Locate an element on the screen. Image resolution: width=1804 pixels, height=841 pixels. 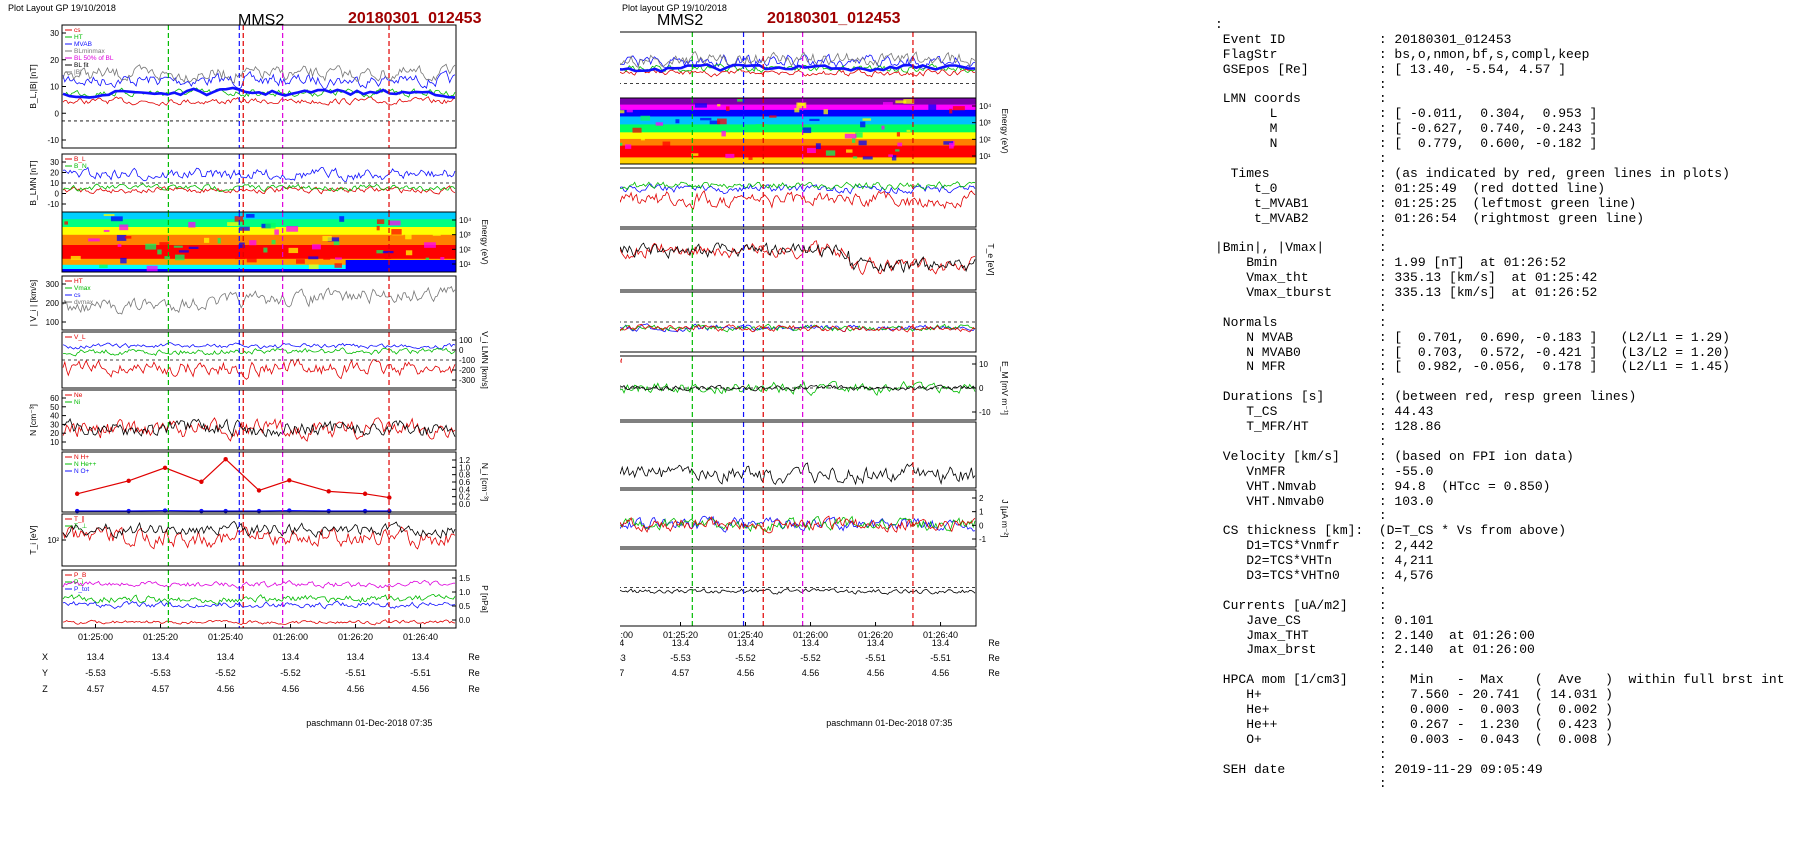
info-line: D3=TCS*VHTn0 : 4,576 is located at coordinates (1324, 575).